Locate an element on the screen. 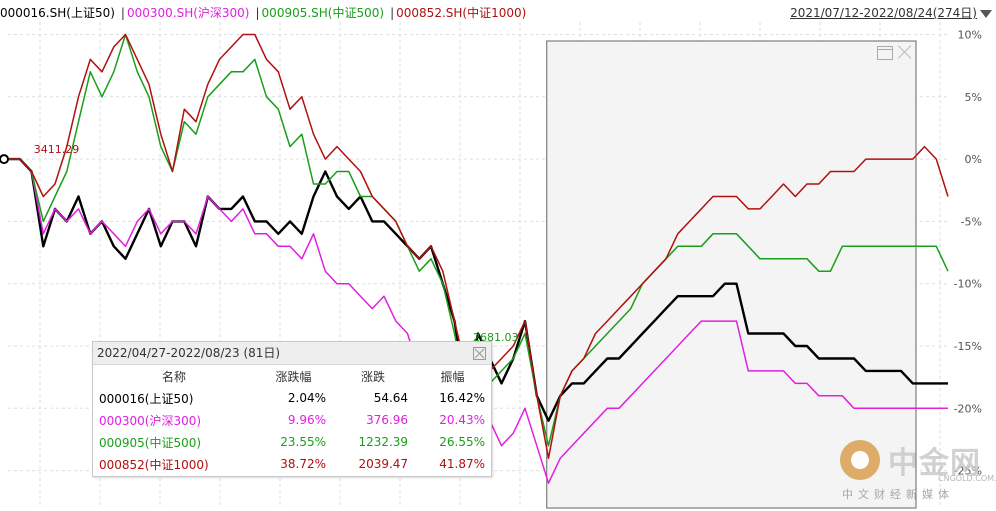  y-axis: 10% 5% 0% -5% -10% -15% -20% -25% is located at coordinates (968, 252).